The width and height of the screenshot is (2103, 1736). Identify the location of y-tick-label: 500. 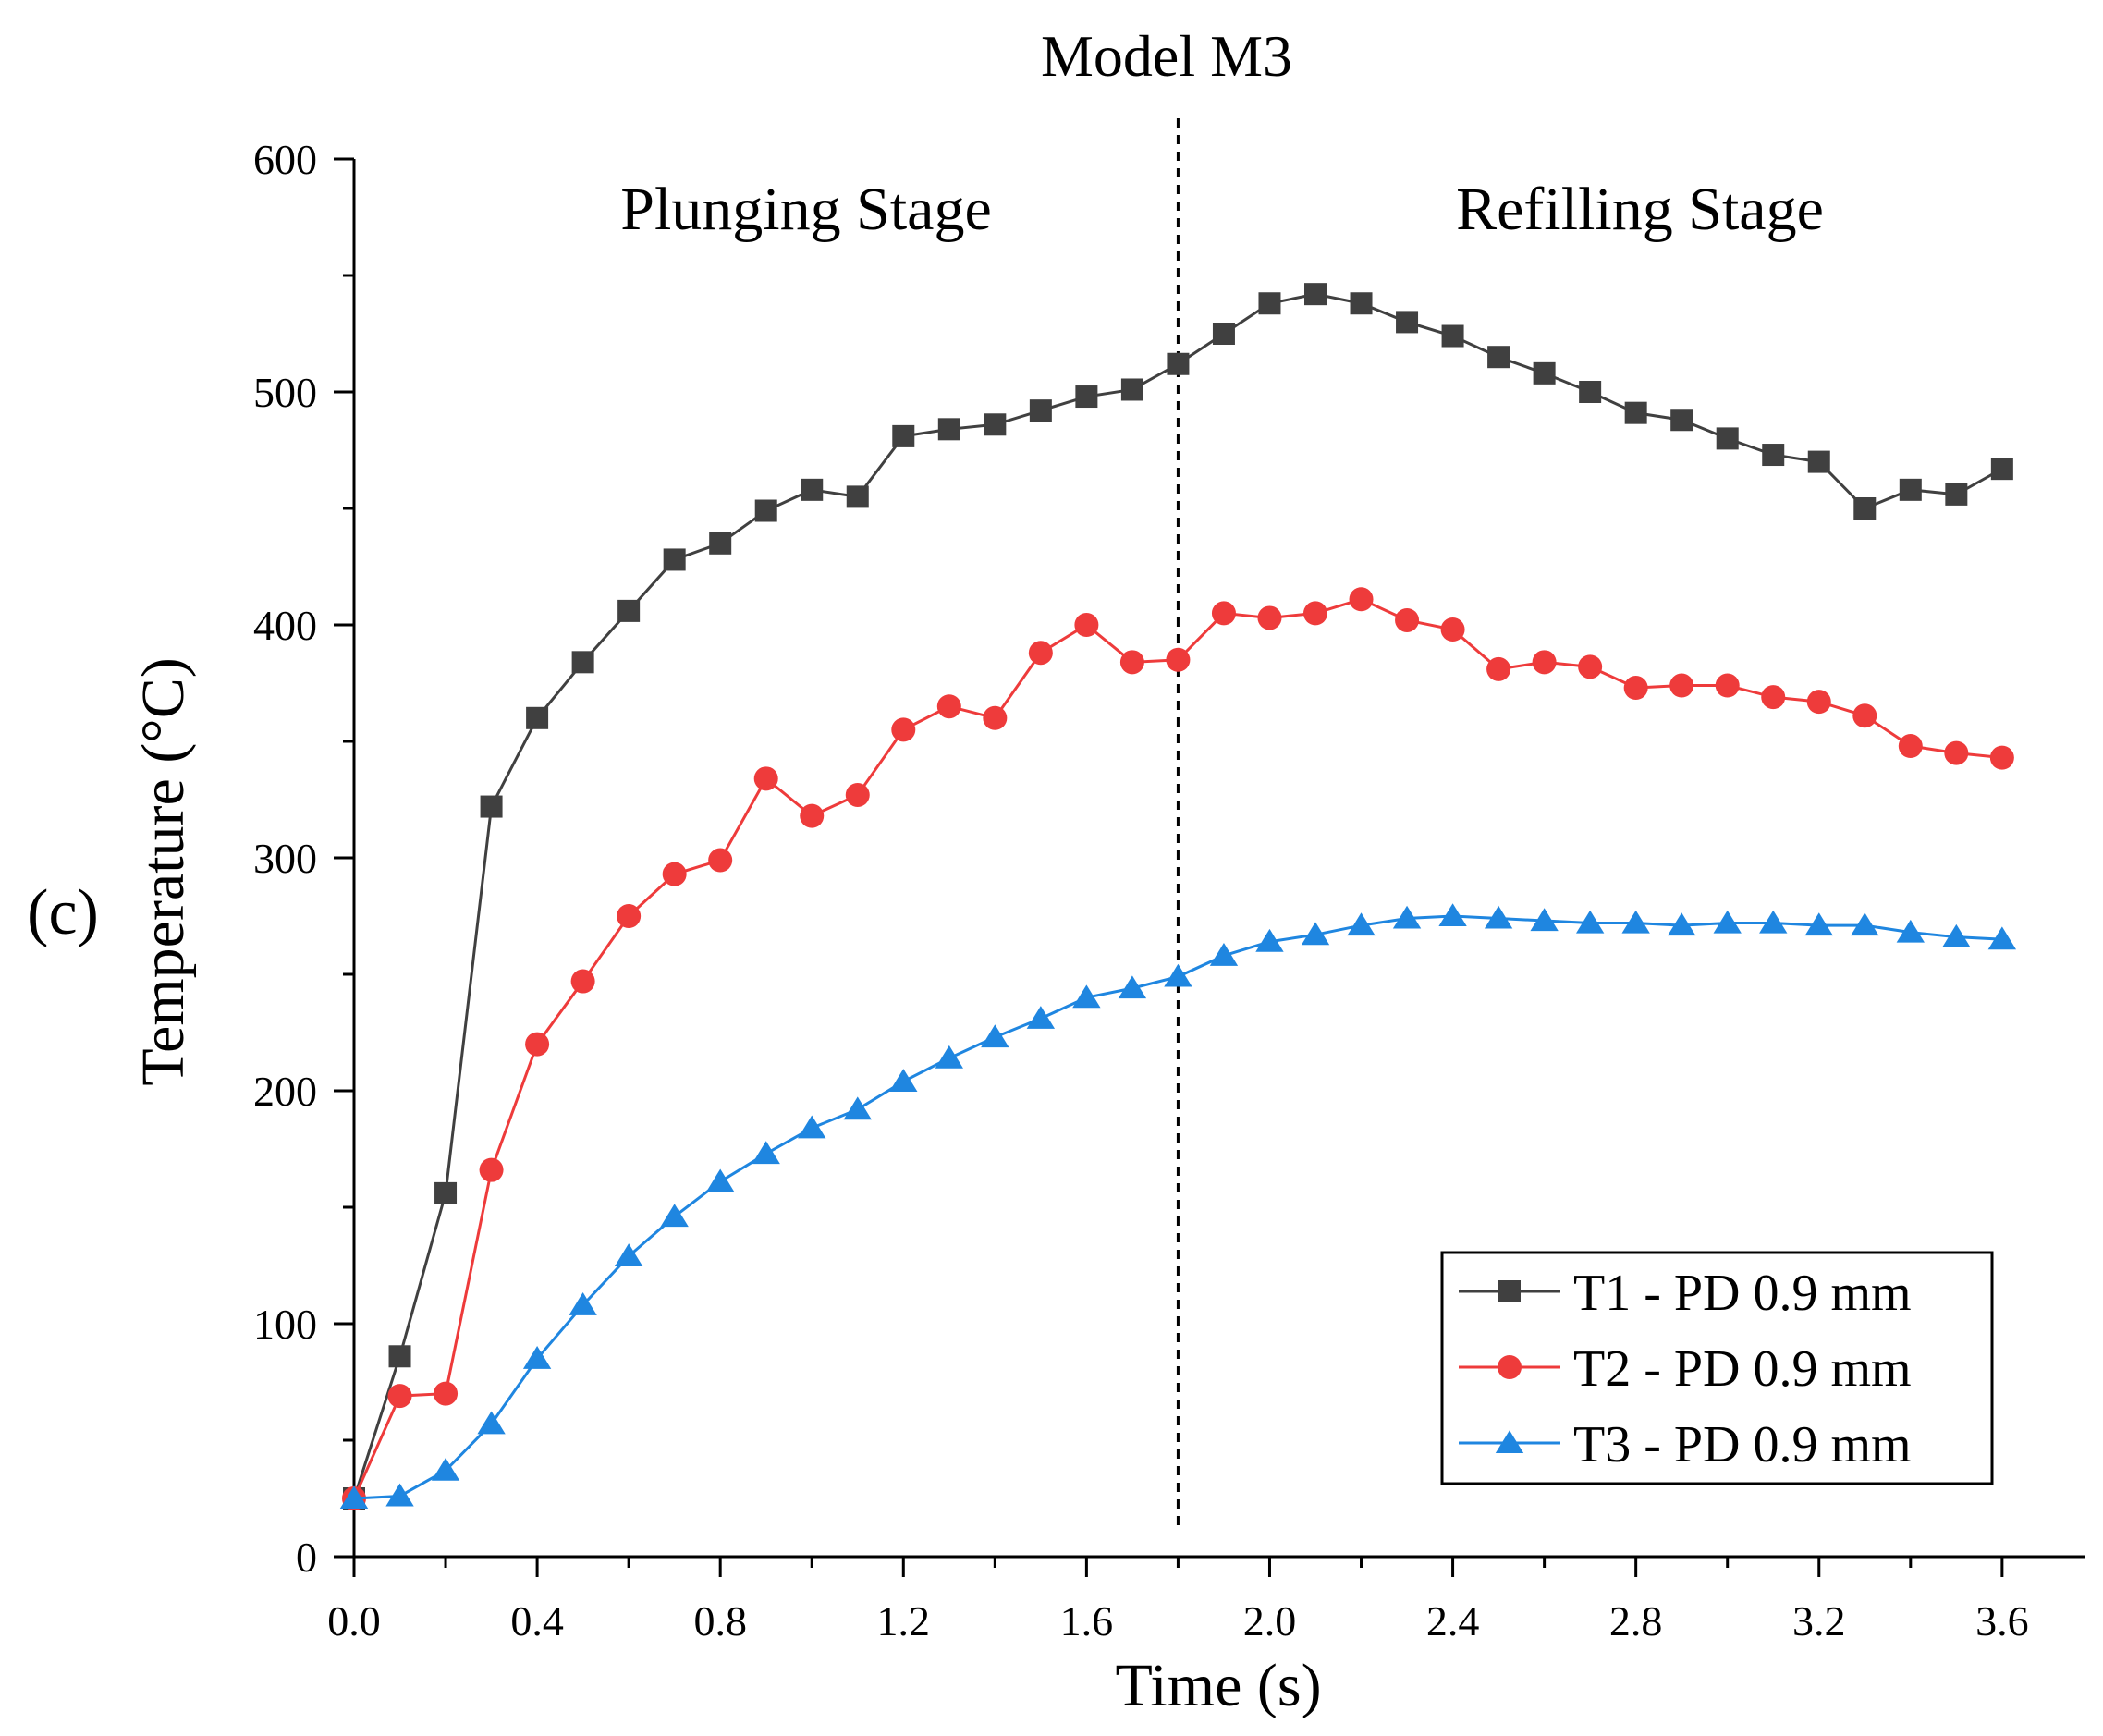
(285, 392).